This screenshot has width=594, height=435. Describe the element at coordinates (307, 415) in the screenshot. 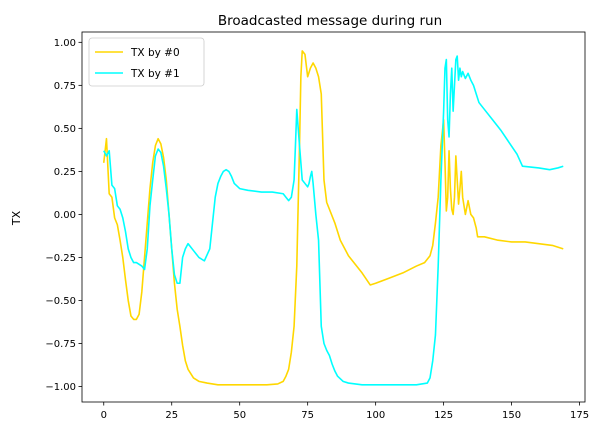

I see `x-tick-label: 75` at that location.